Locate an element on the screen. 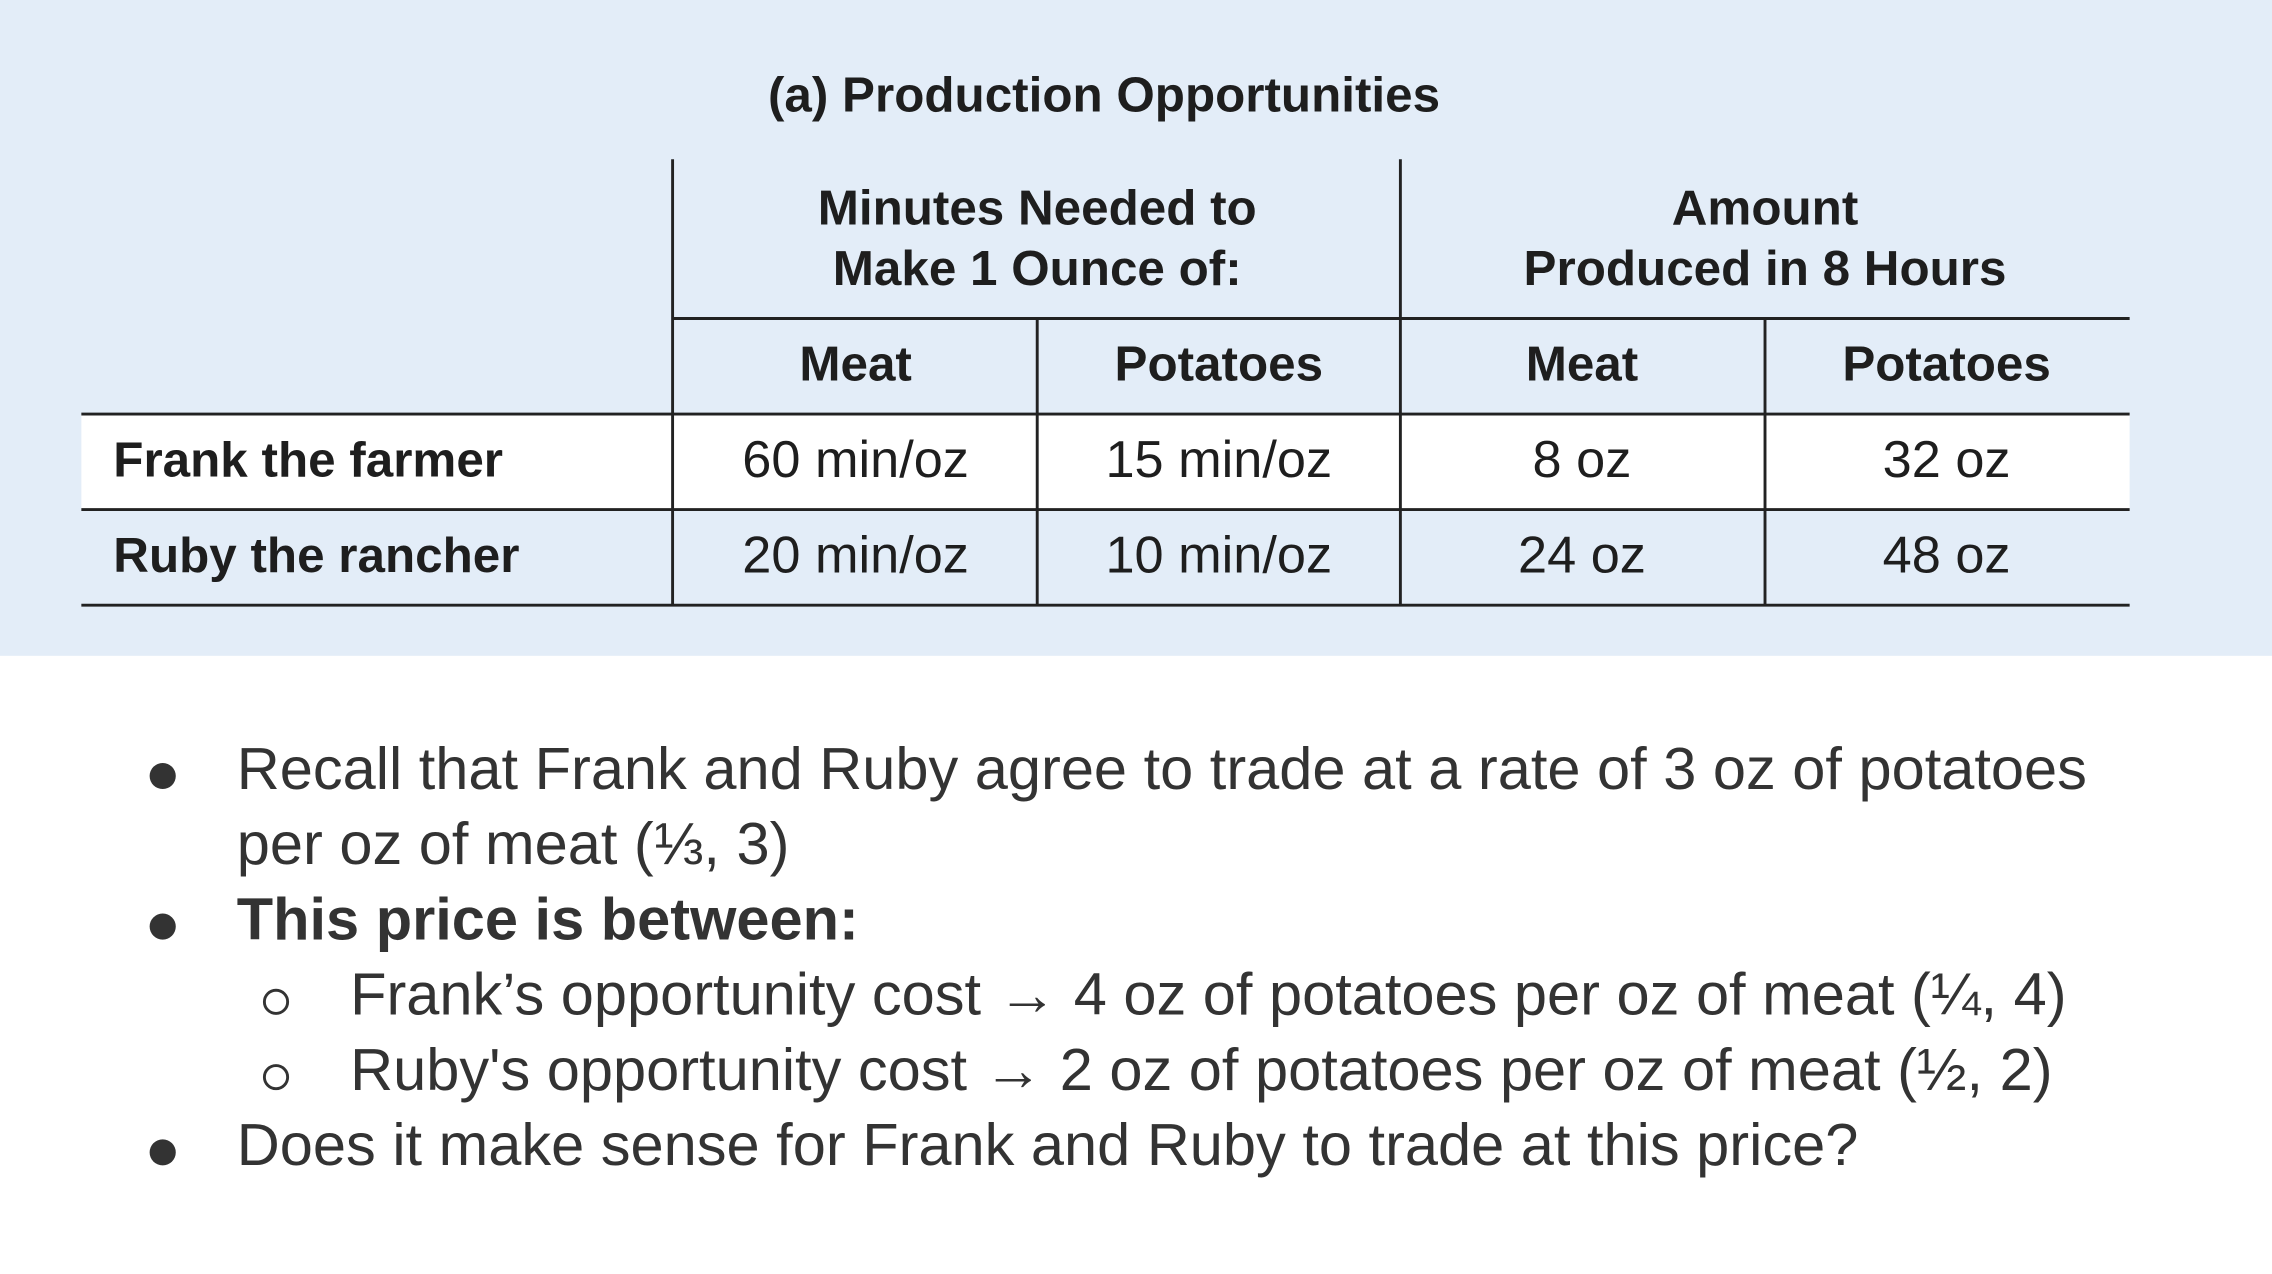  table-cell: 48 oz is located at coordinates (1947, 556).